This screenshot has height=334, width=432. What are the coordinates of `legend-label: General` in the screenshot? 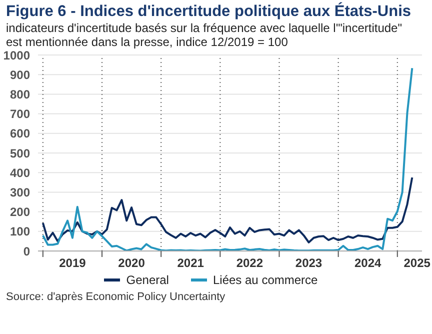 It's located at (147, 280).